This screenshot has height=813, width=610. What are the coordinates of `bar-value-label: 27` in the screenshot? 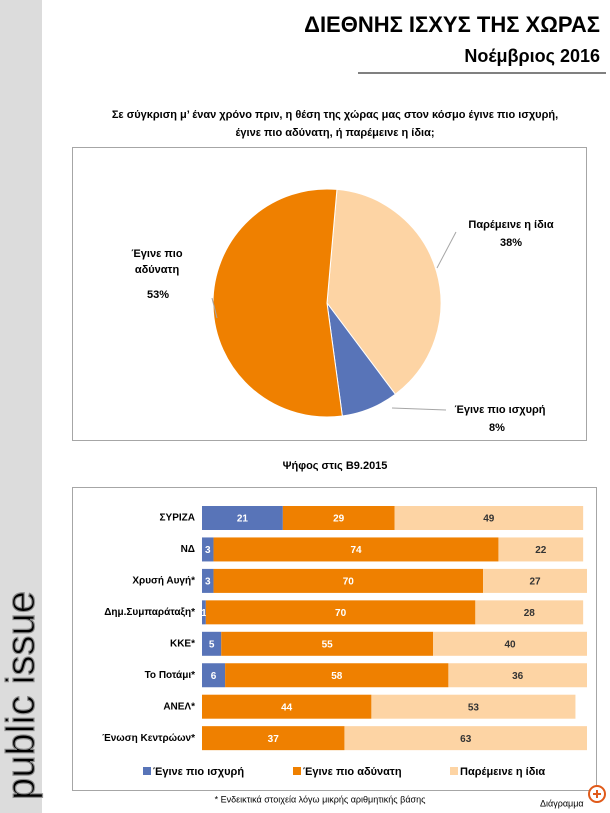 It's located at (535, 582).